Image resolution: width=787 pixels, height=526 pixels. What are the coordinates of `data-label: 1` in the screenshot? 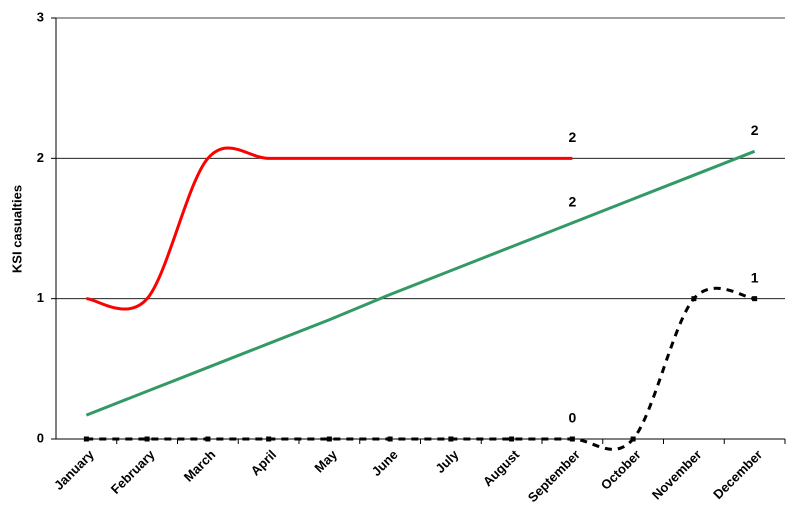 It's located at (755, 277).